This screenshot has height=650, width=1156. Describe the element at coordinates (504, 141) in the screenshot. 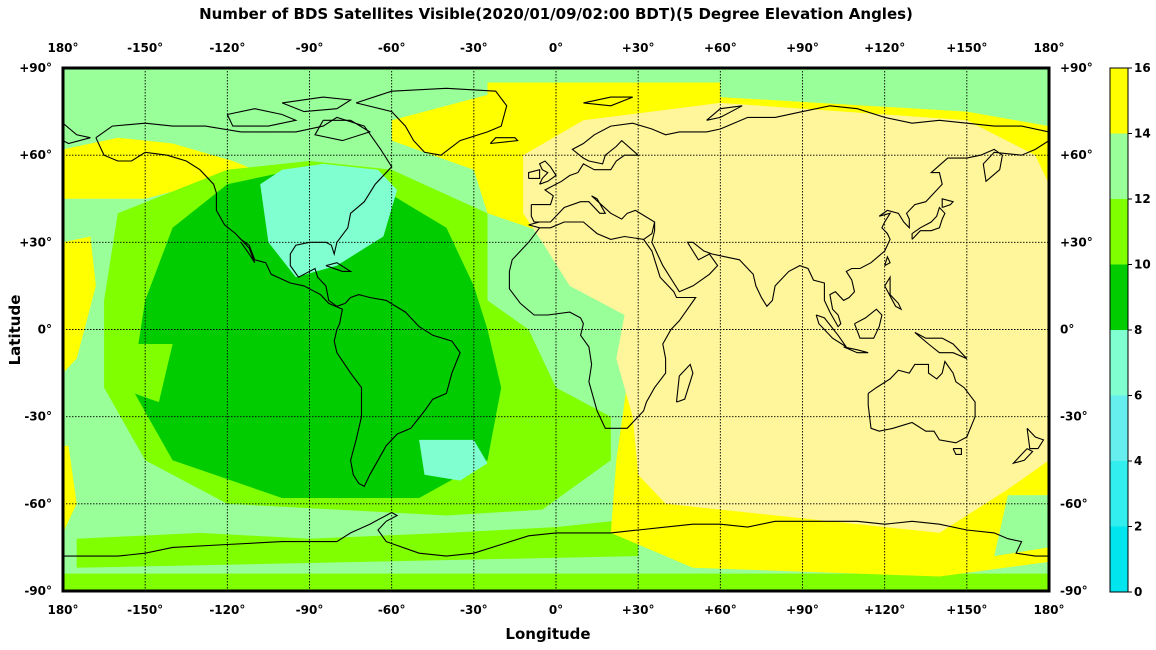

I see `iceland-coast` at that location.